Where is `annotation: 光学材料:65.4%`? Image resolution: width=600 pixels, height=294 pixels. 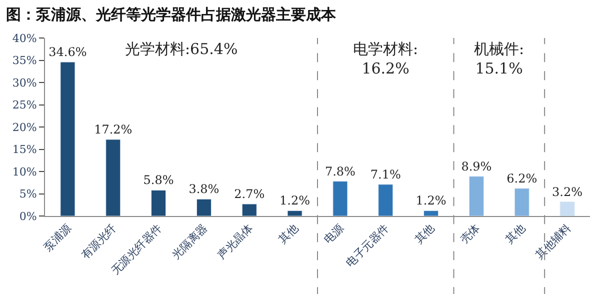 annotation: 光学材料:65.4% is located at coordinates (181, 49).